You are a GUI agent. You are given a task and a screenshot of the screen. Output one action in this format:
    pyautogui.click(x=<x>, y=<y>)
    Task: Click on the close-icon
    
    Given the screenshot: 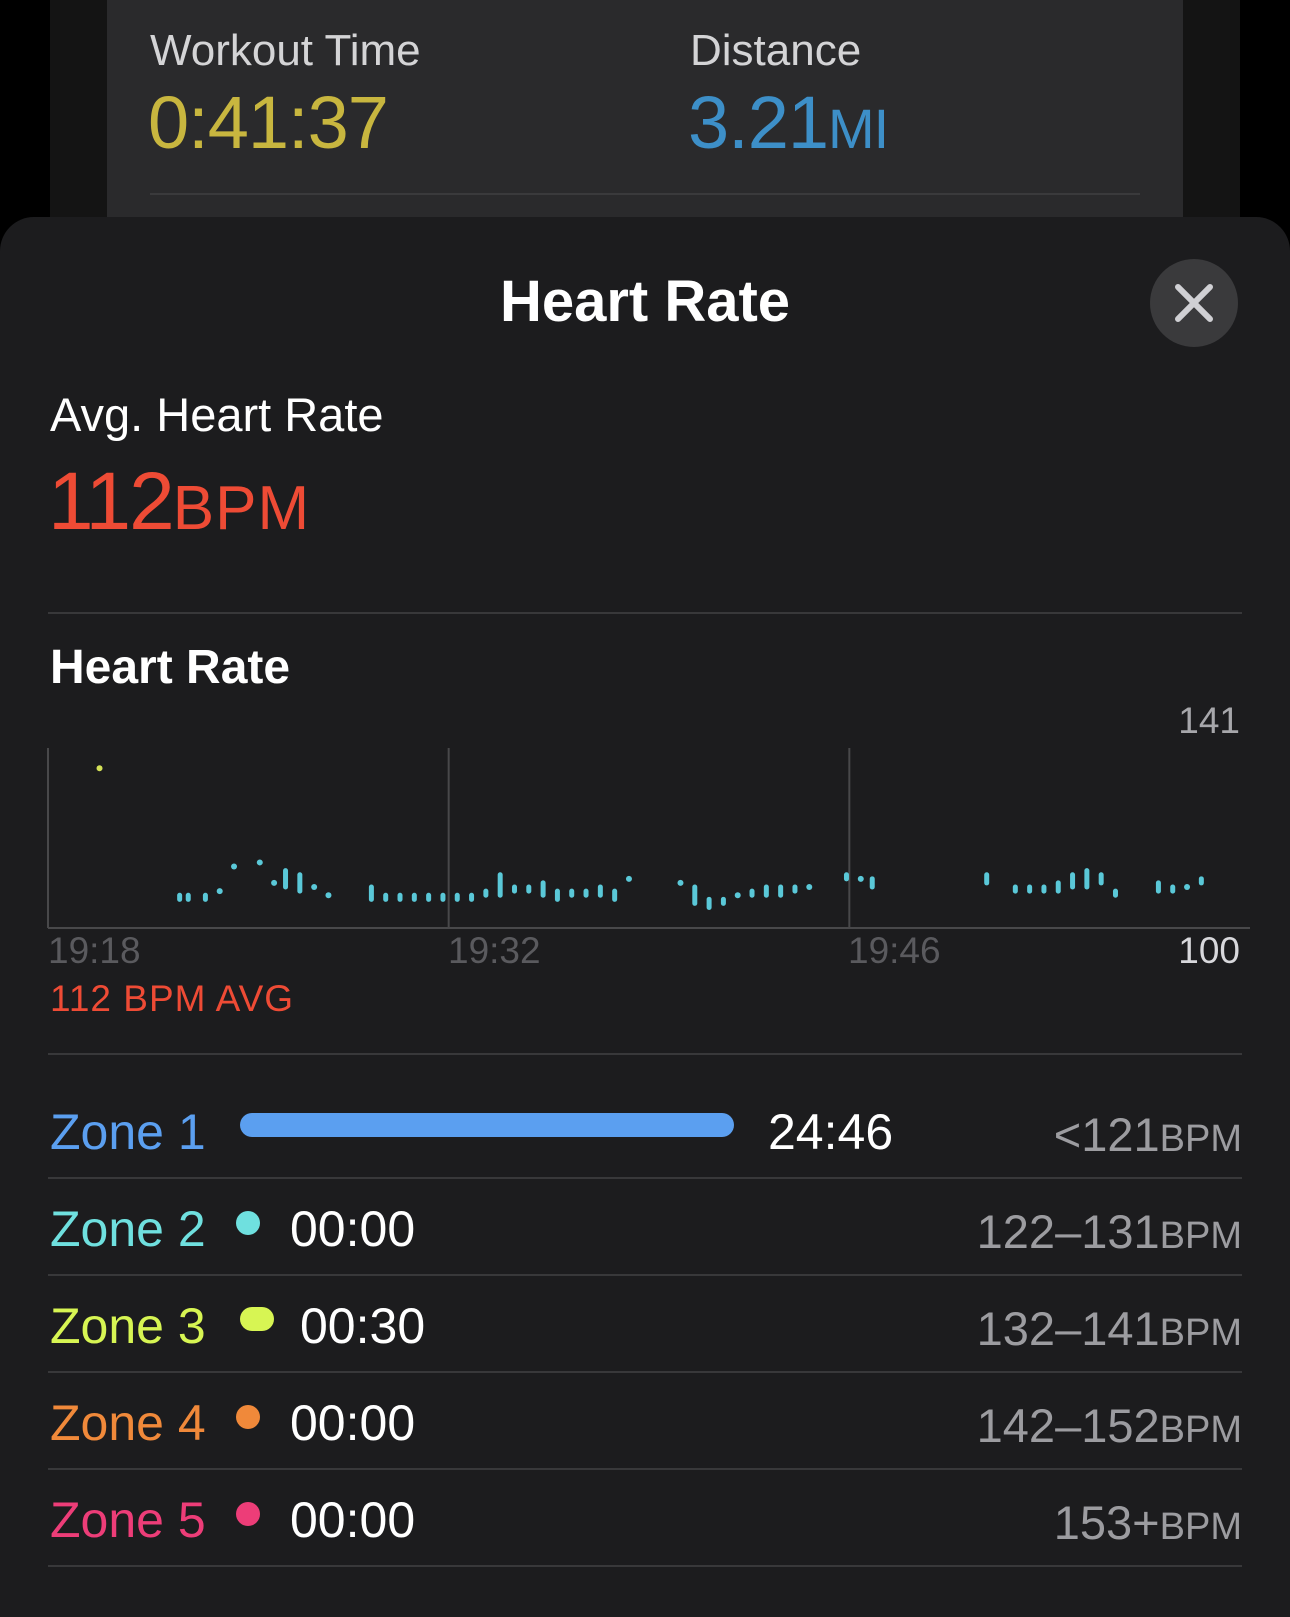 What is the action you would take?
    pyautogui.click(x=1194, y=303)
    